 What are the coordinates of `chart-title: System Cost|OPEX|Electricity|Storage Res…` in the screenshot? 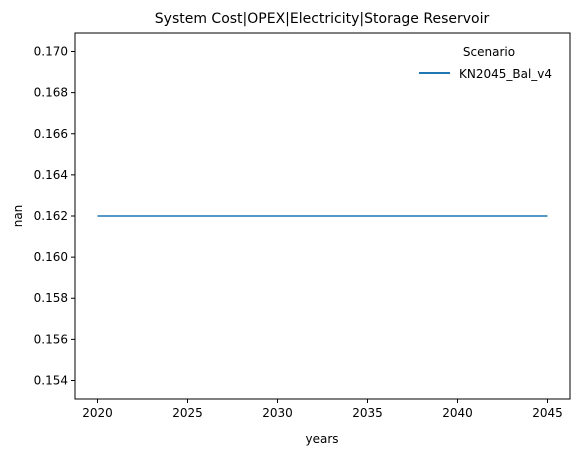 It's located at (322, 19).